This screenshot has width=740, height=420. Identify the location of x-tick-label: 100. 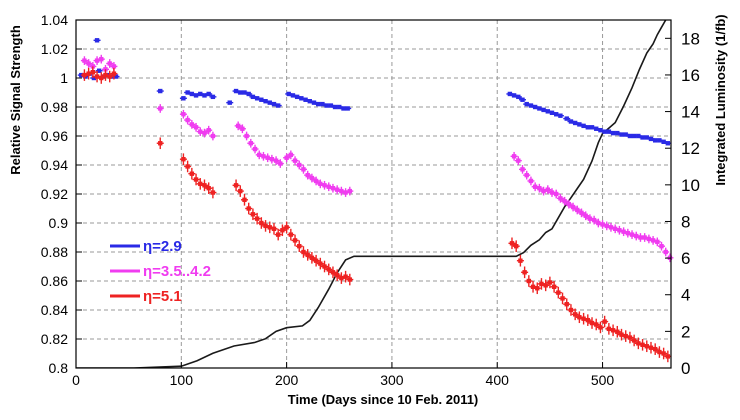
(182, 380).